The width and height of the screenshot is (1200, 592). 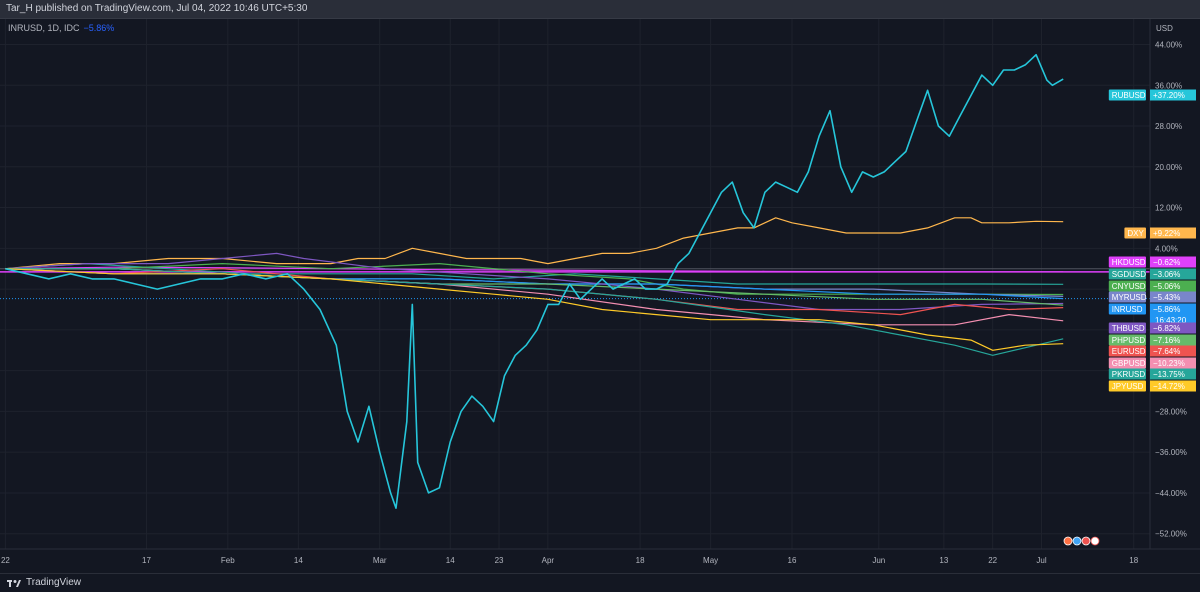 I want to click on value-label-cnyusd: CNYUSD −5.06%, so click(x=1152, y=286).